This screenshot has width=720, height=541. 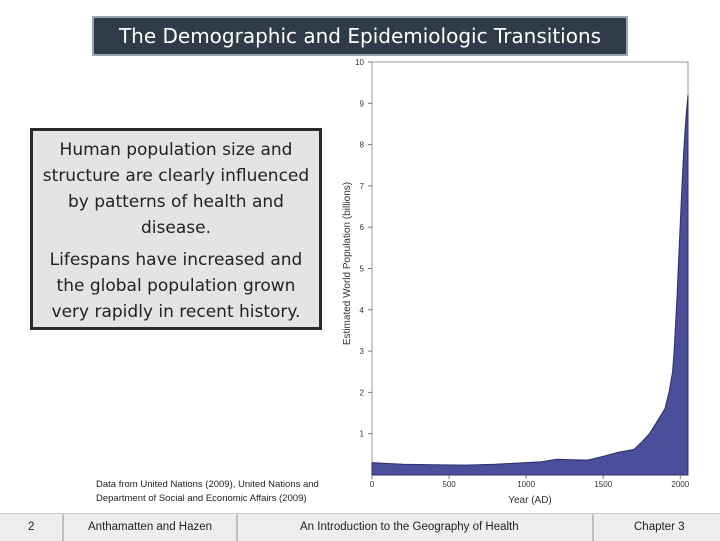 I want to click on y-tick-label: 6, so click(x=362, y=227).